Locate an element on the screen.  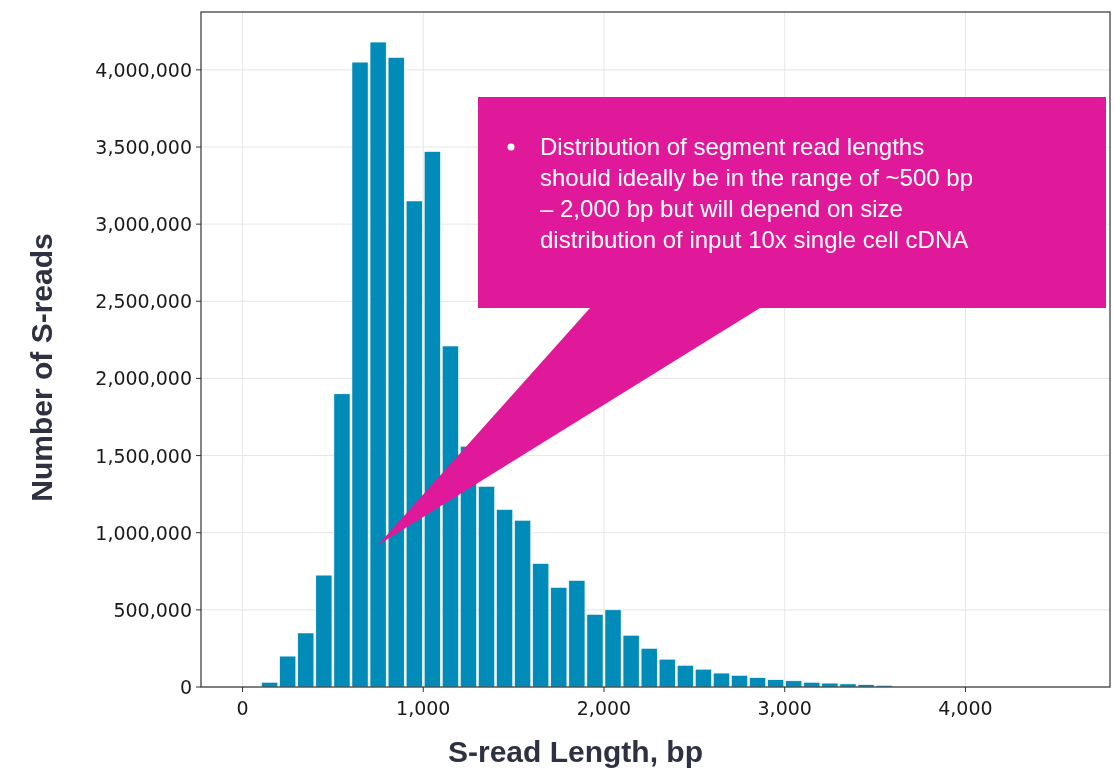
x-tick-label: 1,000 is located at coordinates (423, 708).